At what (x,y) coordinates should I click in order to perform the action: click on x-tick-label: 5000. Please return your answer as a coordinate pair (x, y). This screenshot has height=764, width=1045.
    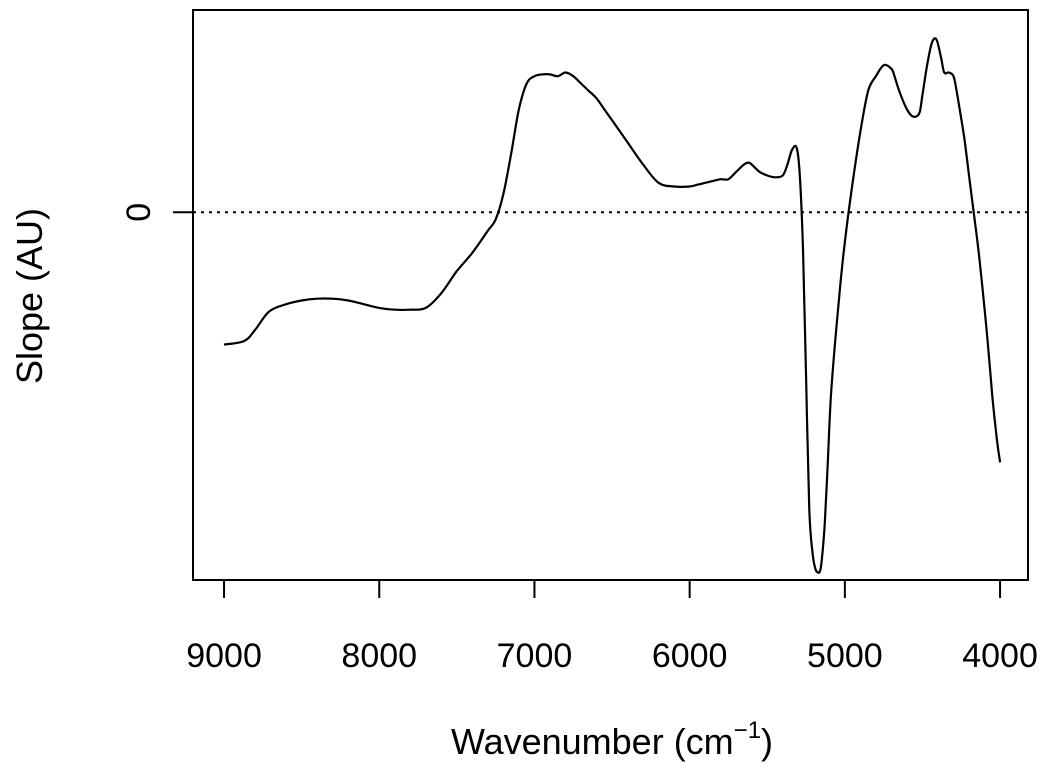
    Looking at the image, I should click on (845, 656).